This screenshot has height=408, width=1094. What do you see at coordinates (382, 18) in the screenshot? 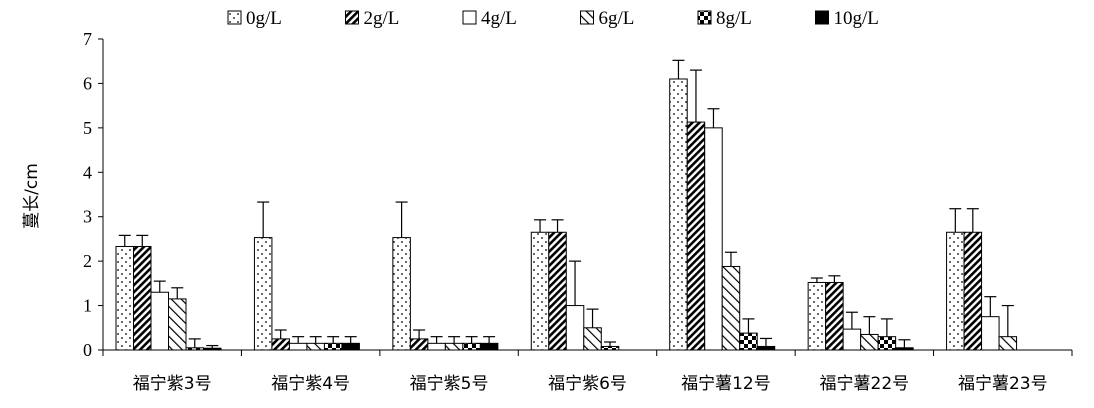
I see `legend-label: 2g/L` at bounding box center [382, 18].